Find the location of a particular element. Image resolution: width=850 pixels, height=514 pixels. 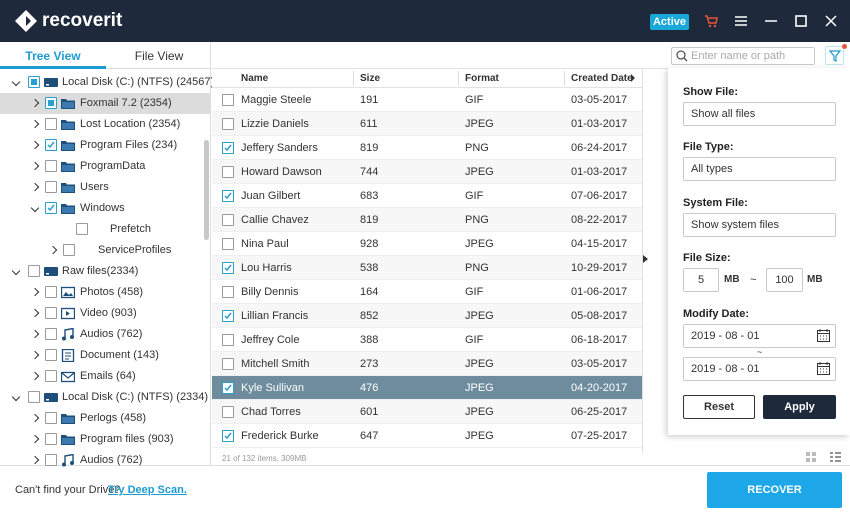

cart-button is located at coordinates (711, 21).